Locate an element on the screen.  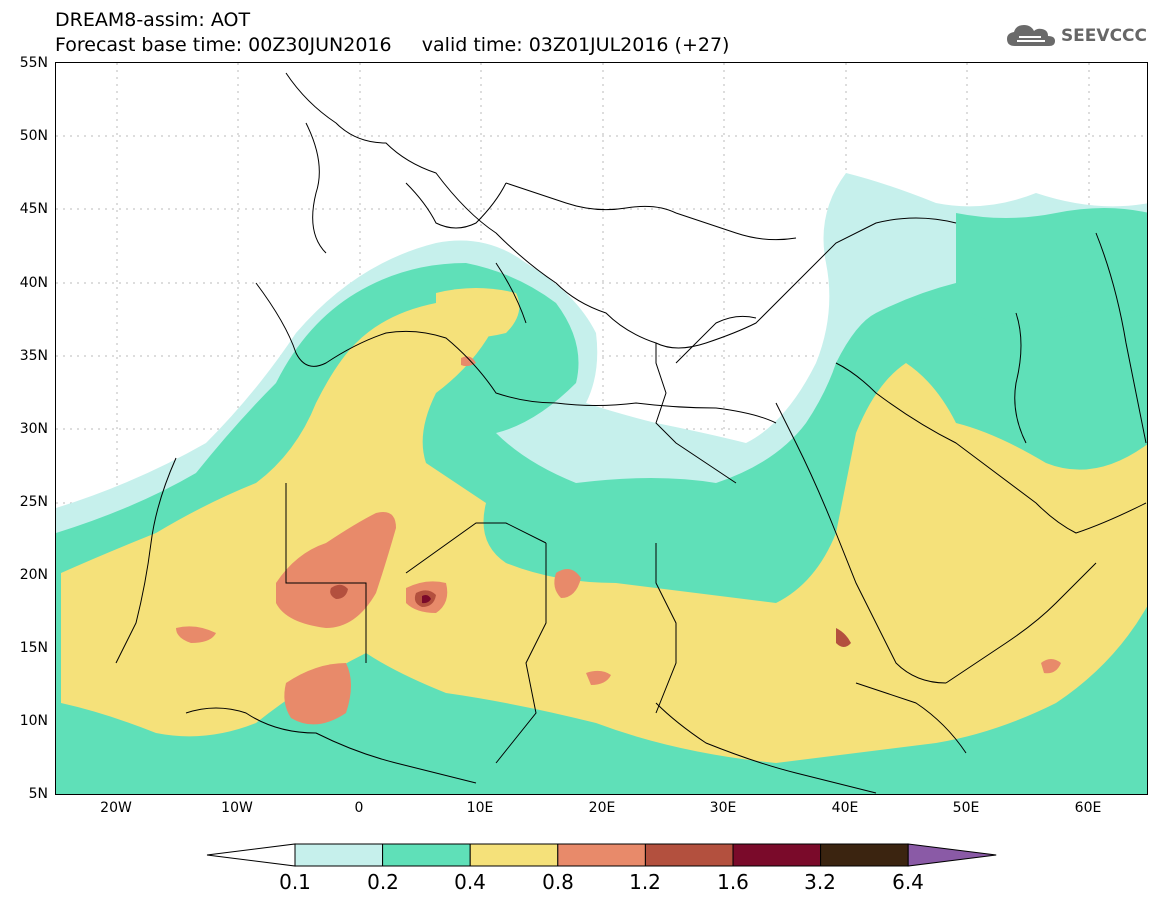
lon-label: 10W is located at coordinates (237, 808).